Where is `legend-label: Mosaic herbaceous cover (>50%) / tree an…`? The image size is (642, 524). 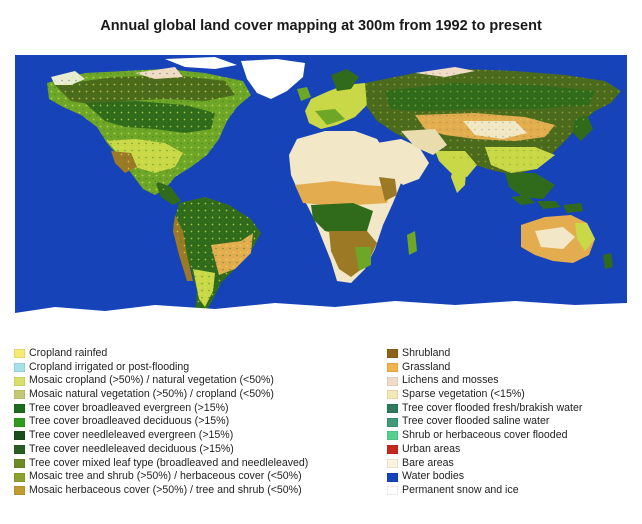
legend-label: Mosaic herbaceous cover (>50%) / tree an… is located at coordinates (165, 489).